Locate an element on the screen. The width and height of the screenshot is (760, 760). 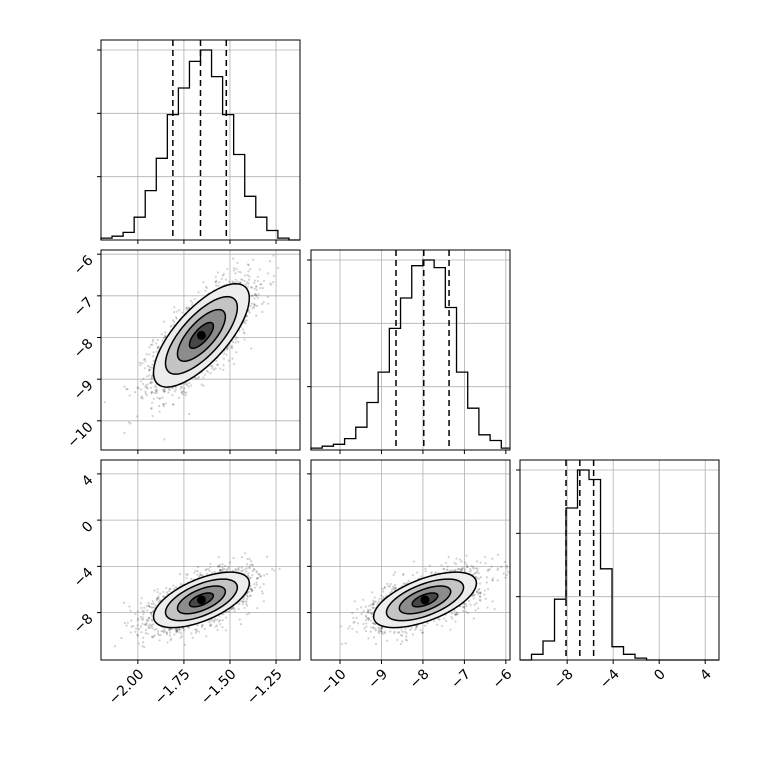
joint-p0-p1-plot-area is located at coordinates (191, 347).